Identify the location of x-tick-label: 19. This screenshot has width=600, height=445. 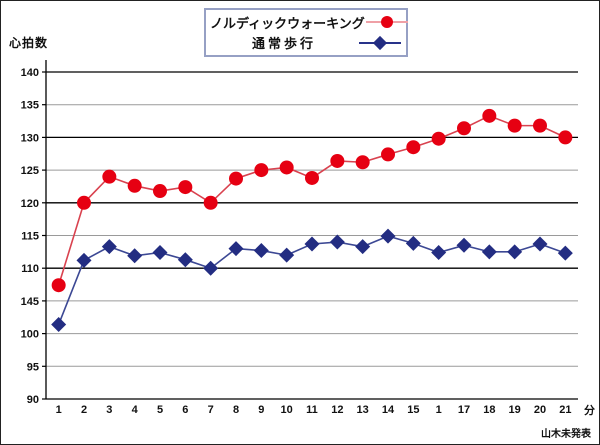
(515, 410).